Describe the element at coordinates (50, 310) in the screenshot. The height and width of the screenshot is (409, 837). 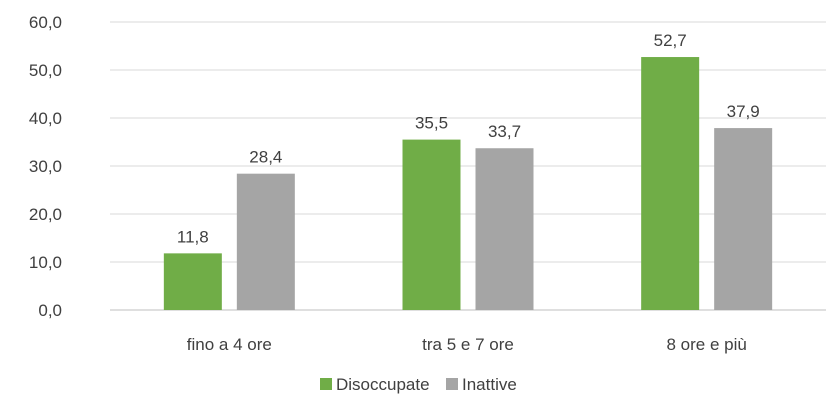
I see `y-tick-label: 0,0` at that location.